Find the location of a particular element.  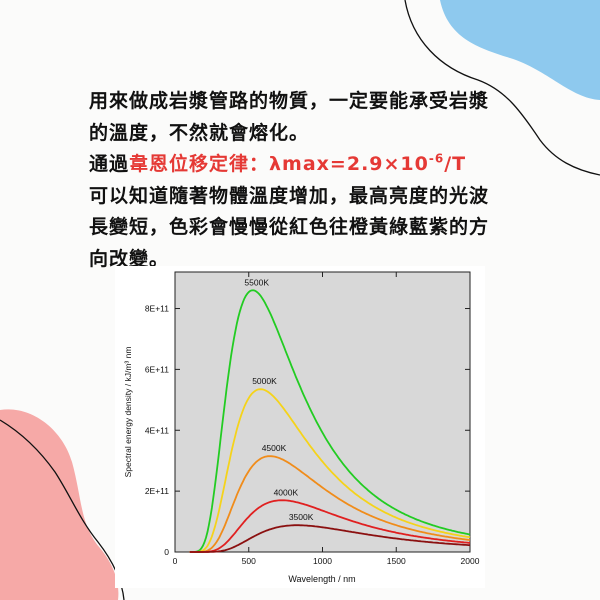

law-formula: λmax=2.9×10-6/T is located at coordinates (367, 164).